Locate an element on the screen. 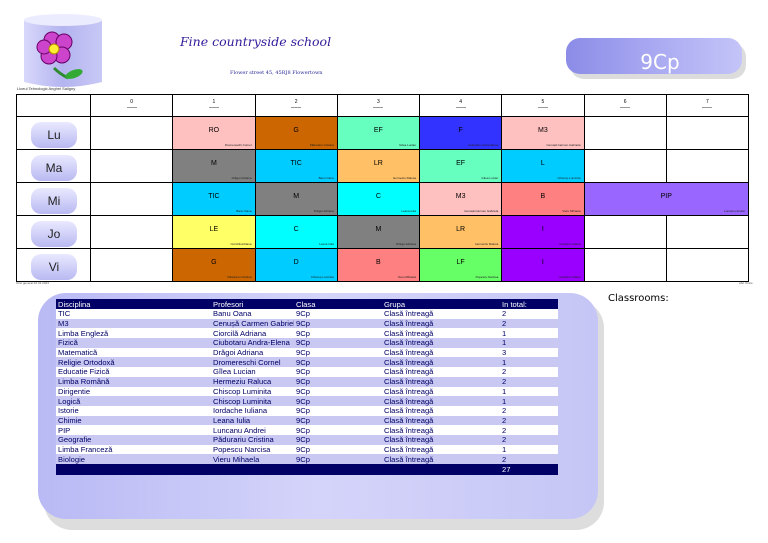 Image resolution: width=768 pixels, height=543 pixels. lesson-cell: L Chiscop Luminita is located at coordinates (543, 166).